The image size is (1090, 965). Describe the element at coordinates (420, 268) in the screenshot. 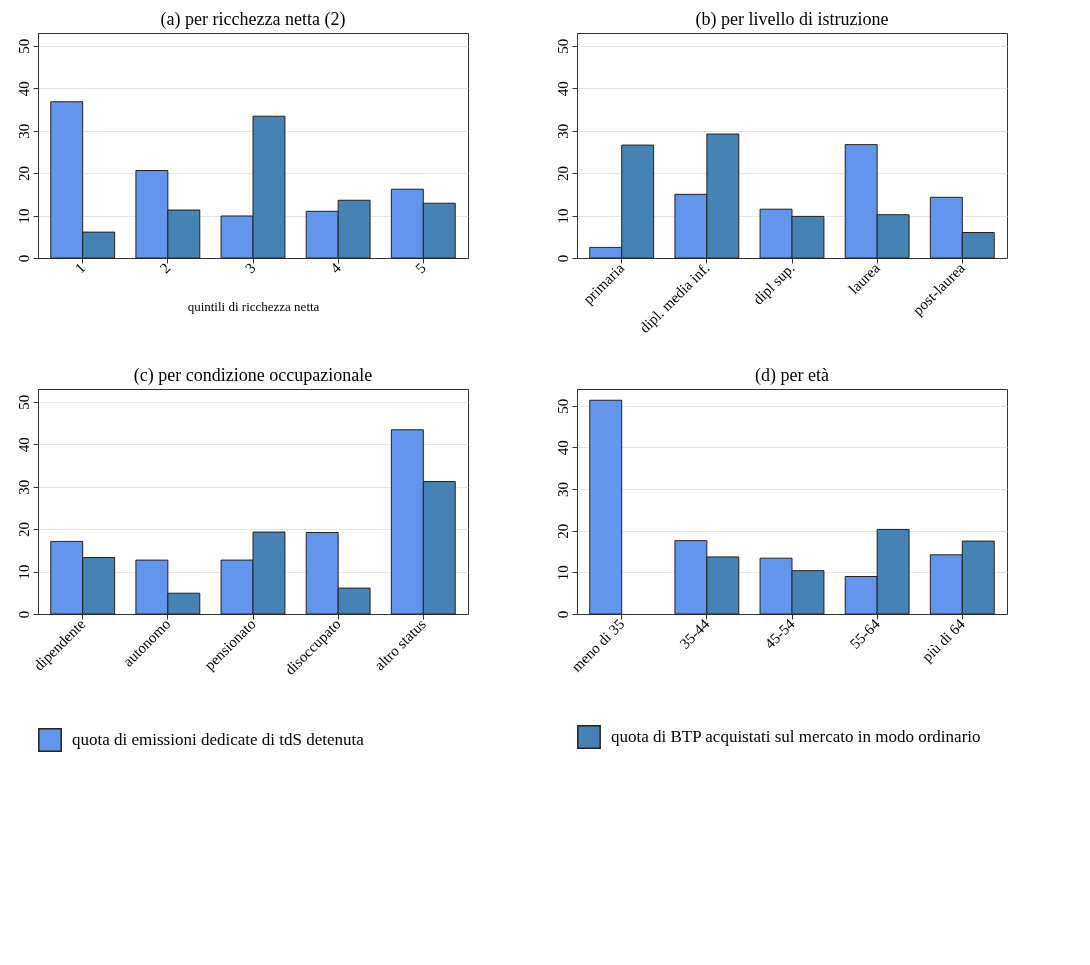

I see `x-tick-label: 5` at that location.